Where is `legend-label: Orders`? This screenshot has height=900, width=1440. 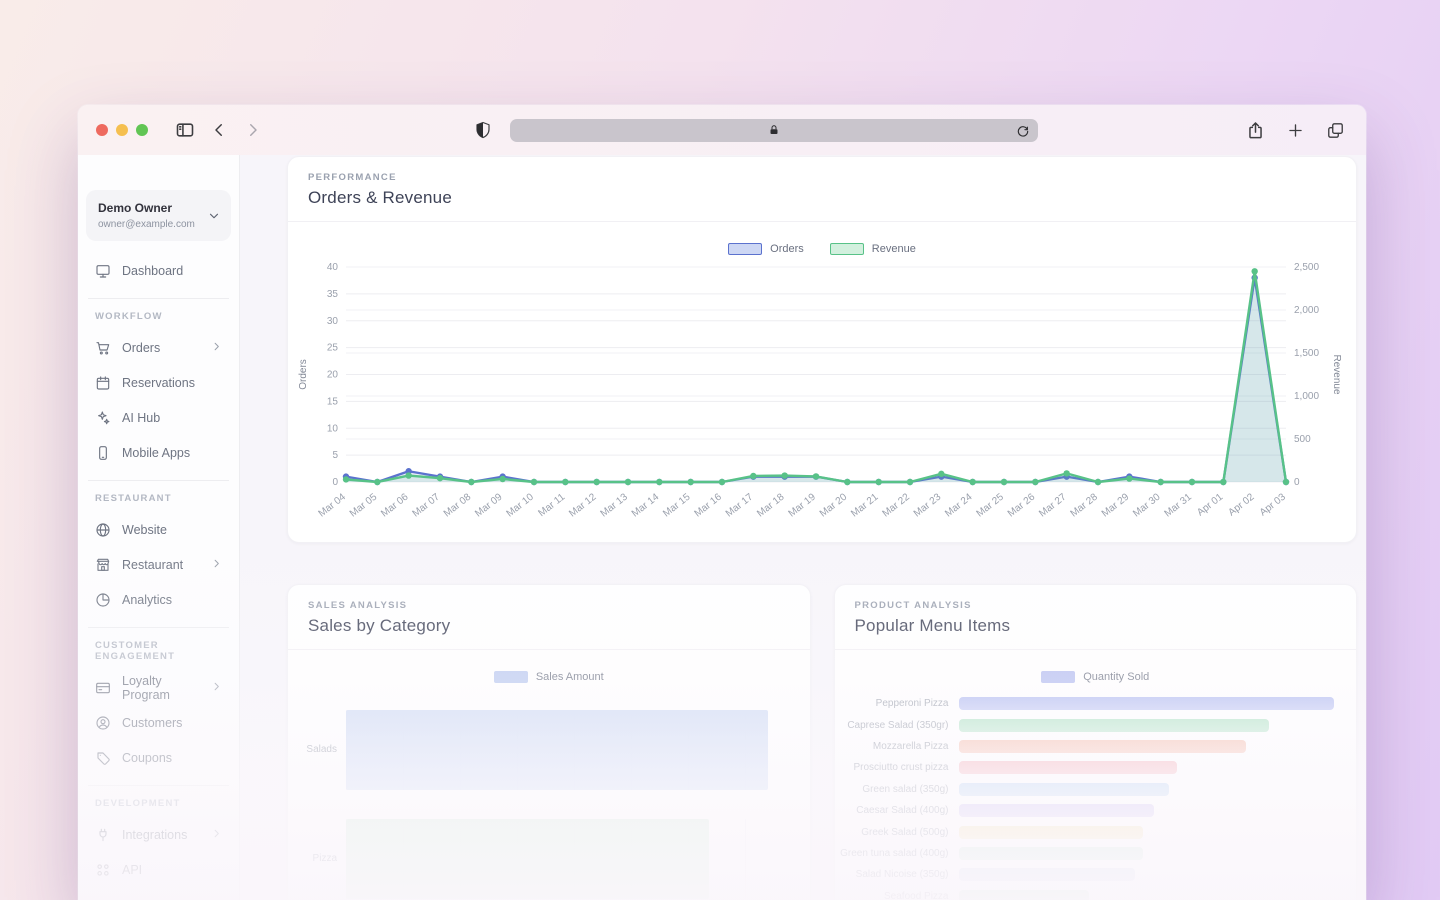
legend-label: Orders is located at coordinates (787, 249).